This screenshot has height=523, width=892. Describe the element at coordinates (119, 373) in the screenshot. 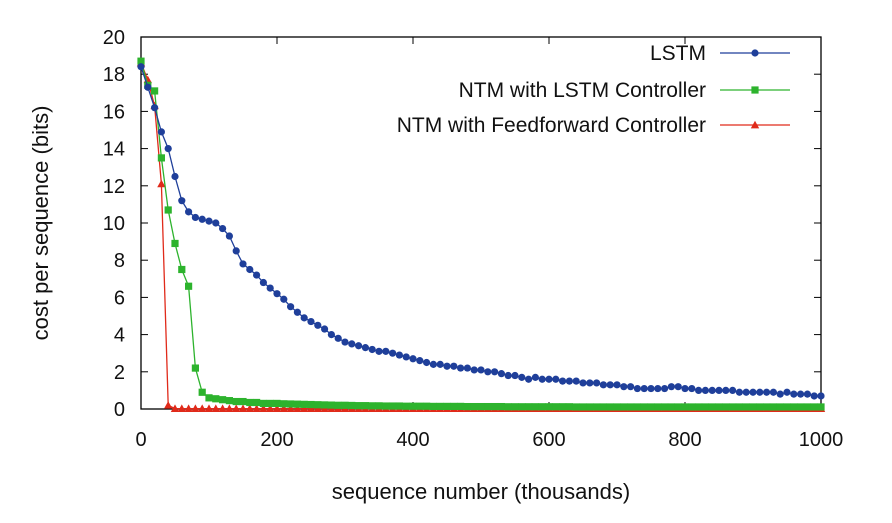

I see `y-tick-label: 2` at that location.